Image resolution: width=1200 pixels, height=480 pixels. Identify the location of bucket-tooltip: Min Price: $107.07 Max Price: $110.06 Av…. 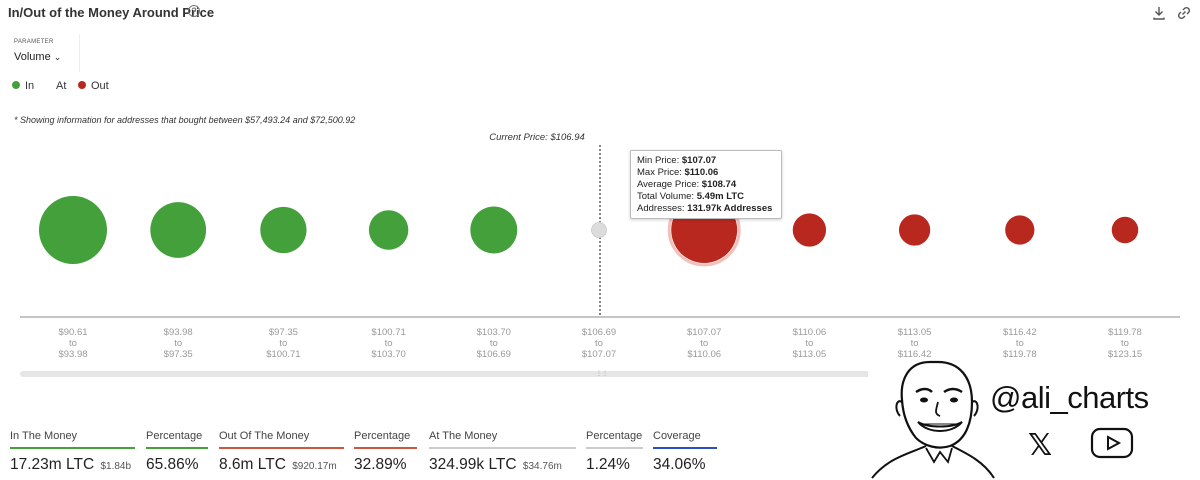
(706, 184).